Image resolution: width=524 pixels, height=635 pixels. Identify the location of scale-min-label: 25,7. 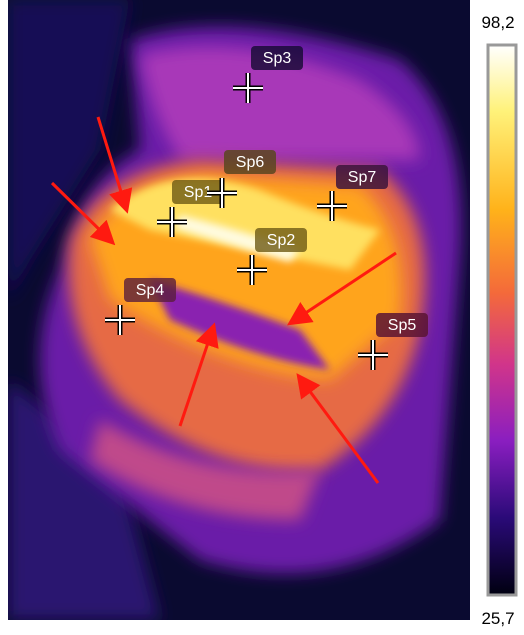
(497, 618).